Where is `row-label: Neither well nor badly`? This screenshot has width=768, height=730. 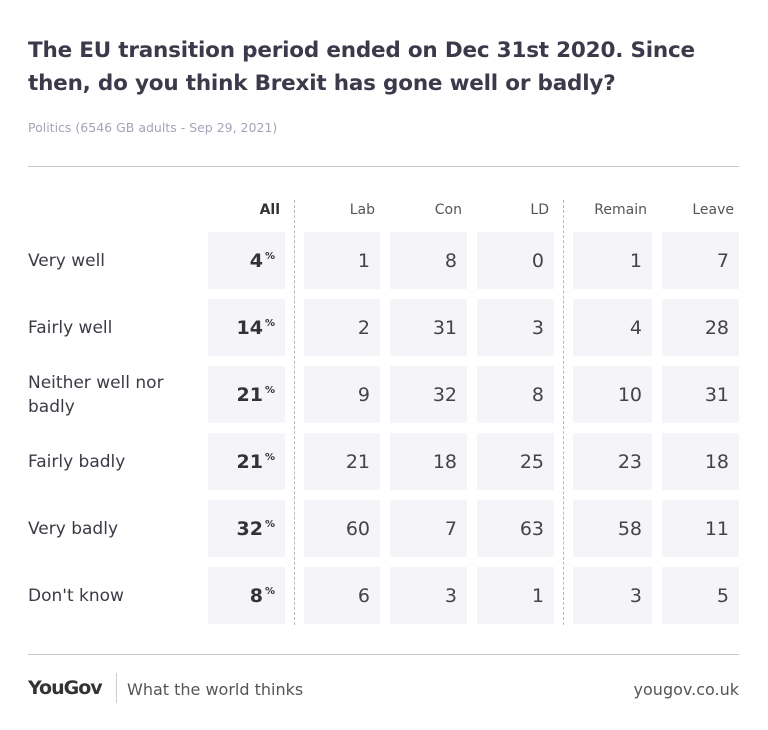 row-label: Neither well nor badly is located at coordinates (96, 394).